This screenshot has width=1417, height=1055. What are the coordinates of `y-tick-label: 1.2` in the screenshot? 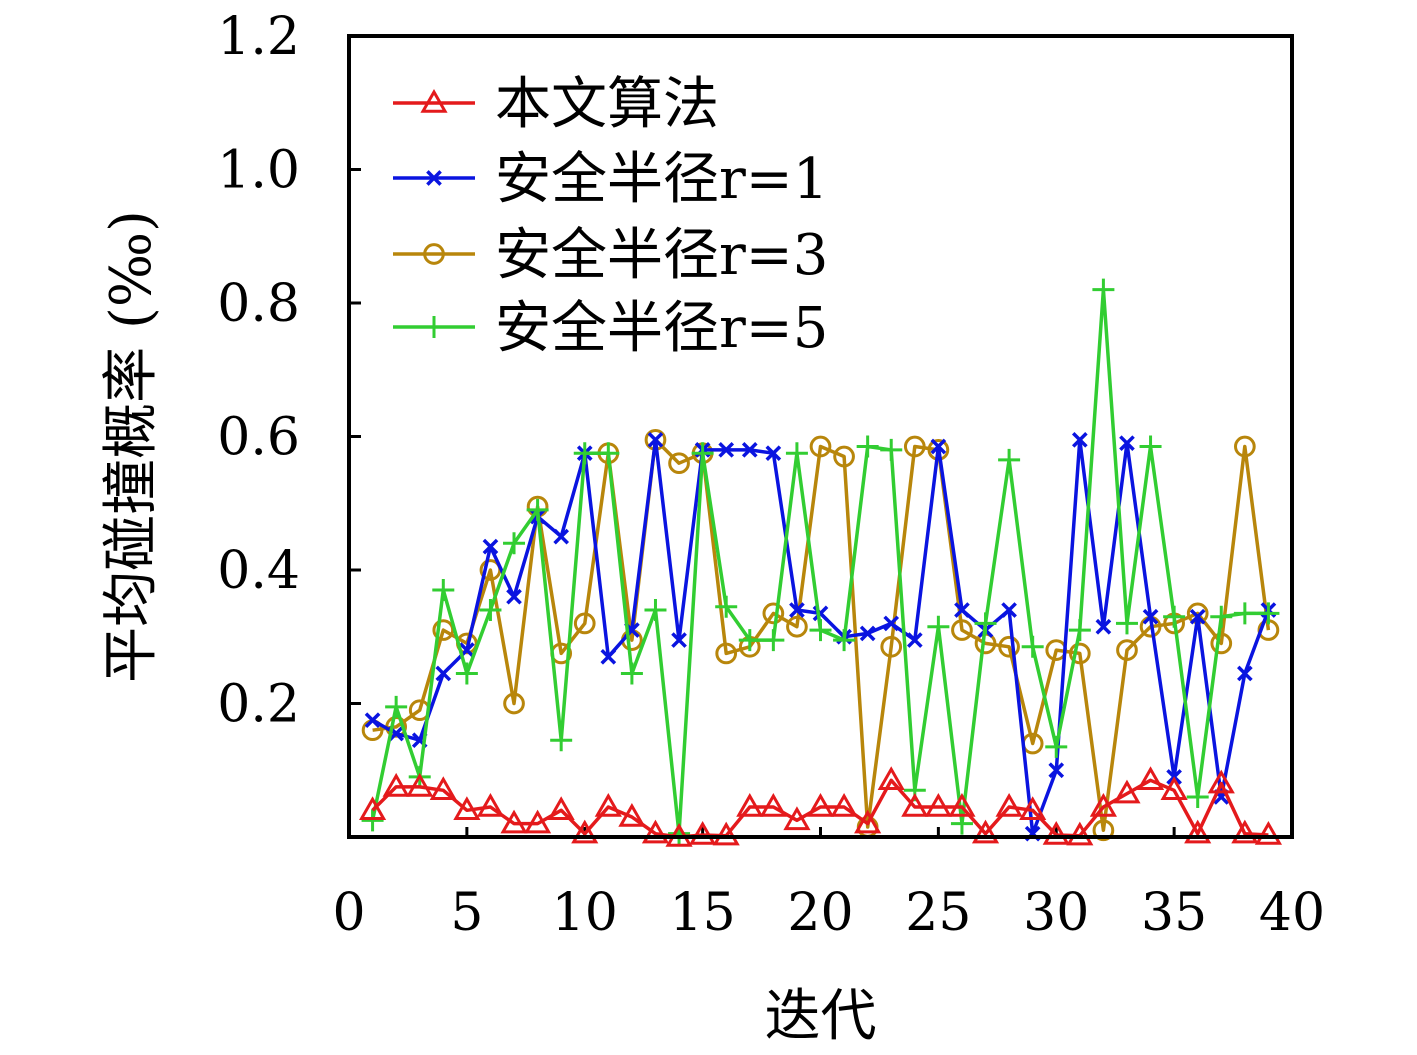 It's located at (258, 37).